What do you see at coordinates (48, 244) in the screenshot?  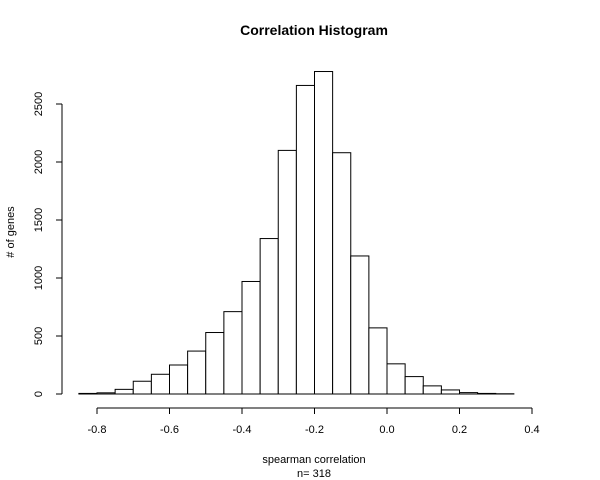 I see `y-axis: 0 500 1000 1500 2000 2500` at bounding box center [48, 244].